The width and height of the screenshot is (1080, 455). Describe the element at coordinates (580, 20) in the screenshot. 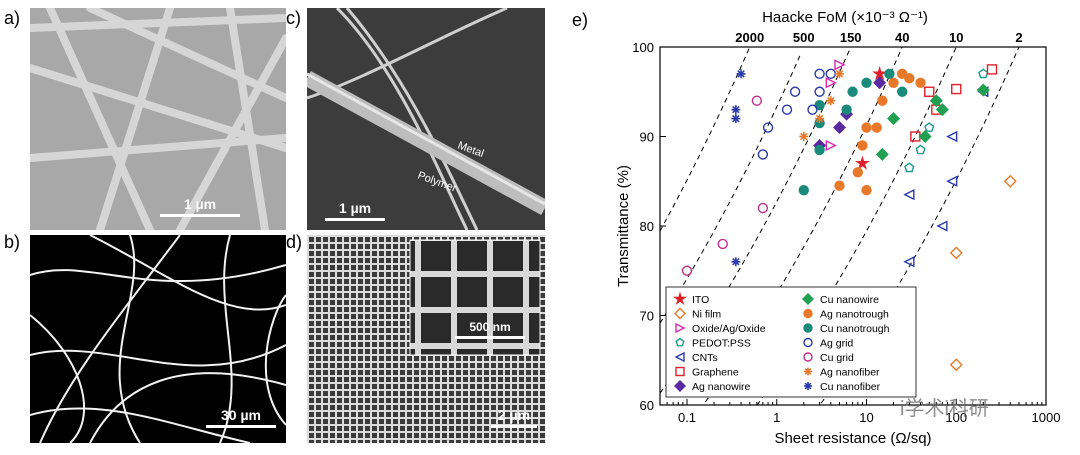

I see `panel-e-label: e)` at that location.